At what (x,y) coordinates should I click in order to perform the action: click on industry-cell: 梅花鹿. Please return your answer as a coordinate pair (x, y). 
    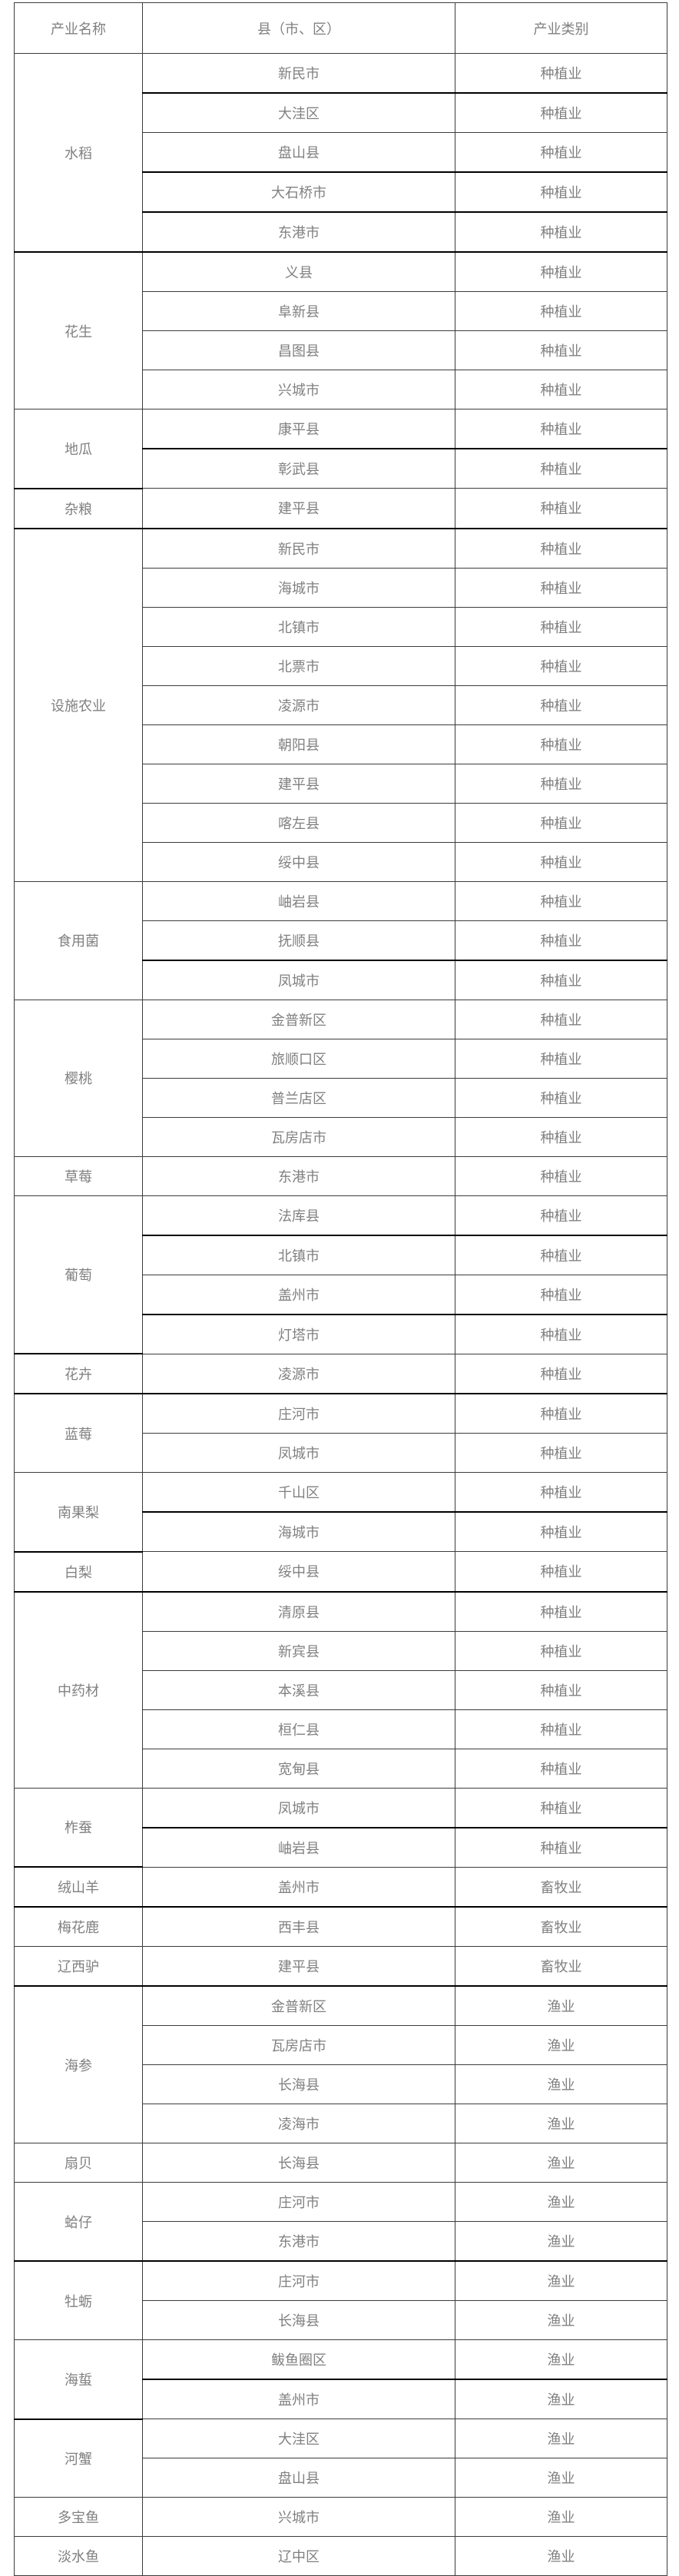
    Looking at the image, I should click on (78, 1926).